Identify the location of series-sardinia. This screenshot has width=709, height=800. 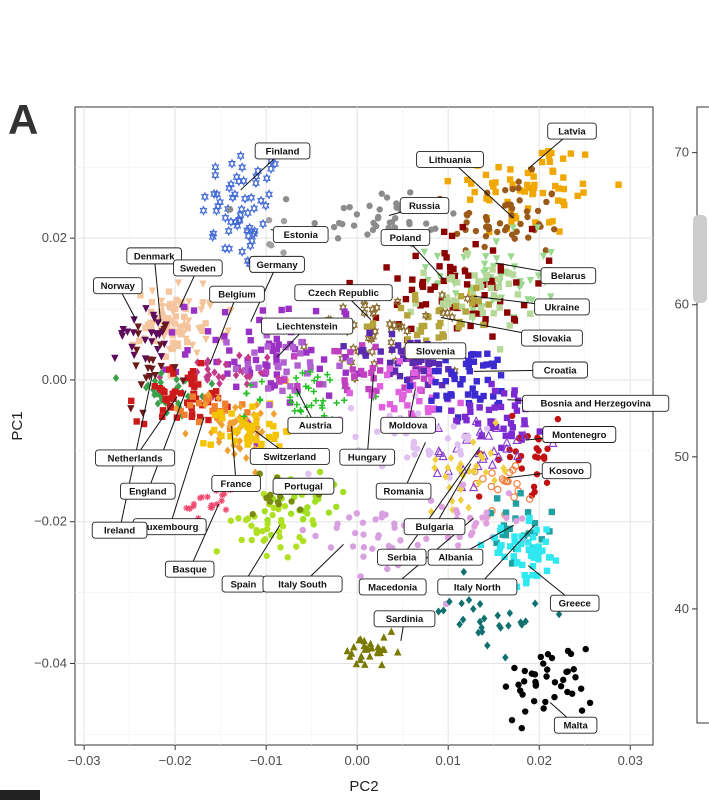
(372, 648).